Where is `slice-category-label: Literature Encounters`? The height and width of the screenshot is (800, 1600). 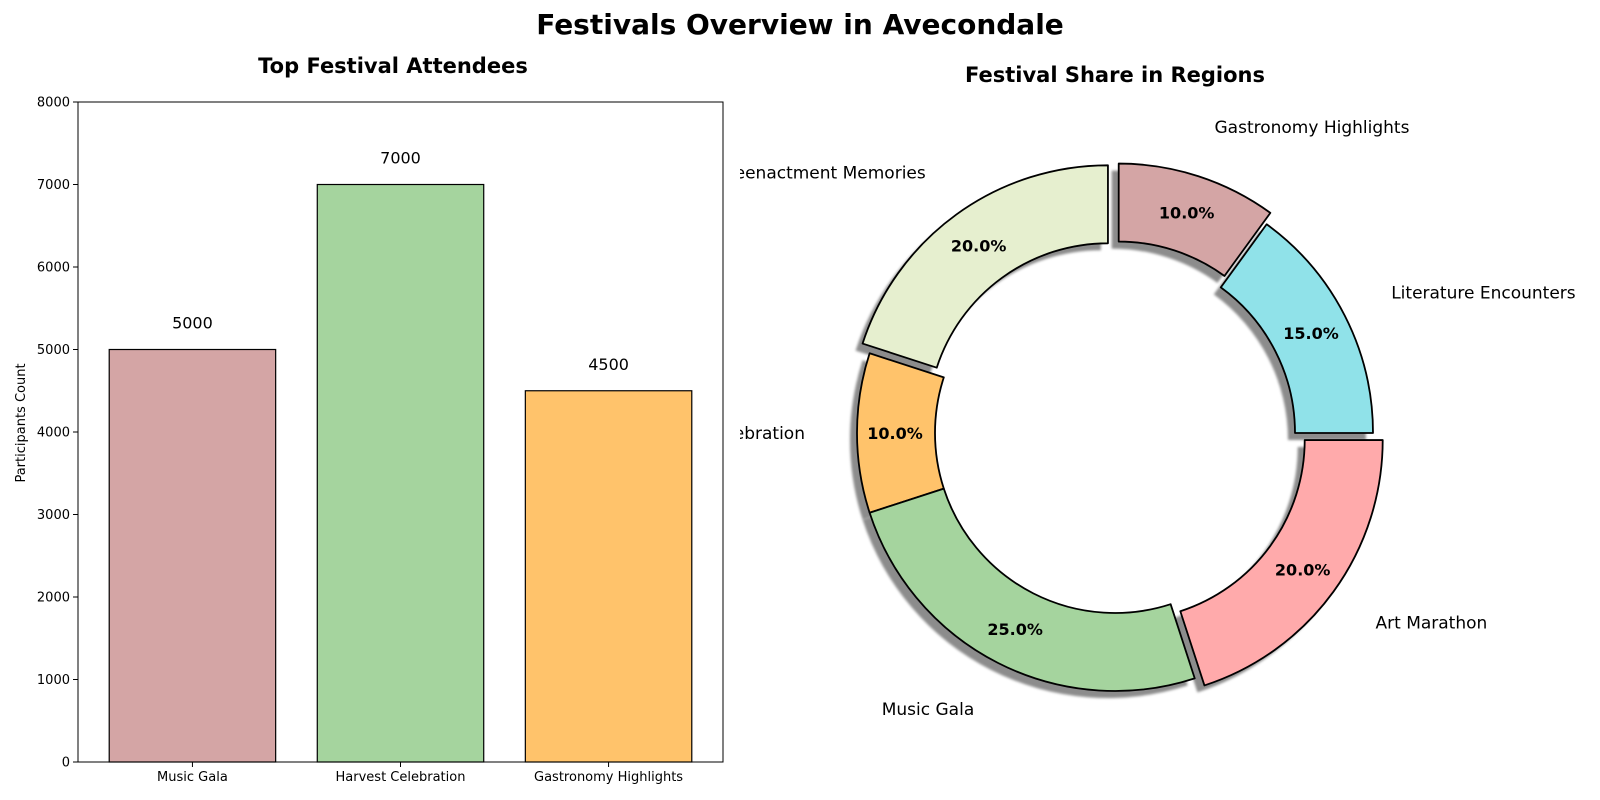 slice-category-label: Literature Encounters is located at coordinates (1483, 293).